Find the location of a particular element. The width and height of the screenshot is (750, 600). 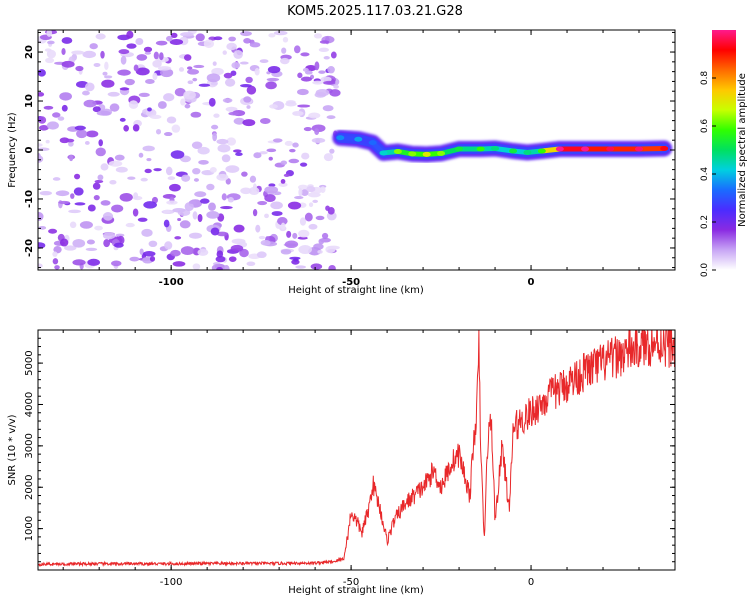

spectrogram-y-tick-label: 10 is located at coordinates (29, 101).